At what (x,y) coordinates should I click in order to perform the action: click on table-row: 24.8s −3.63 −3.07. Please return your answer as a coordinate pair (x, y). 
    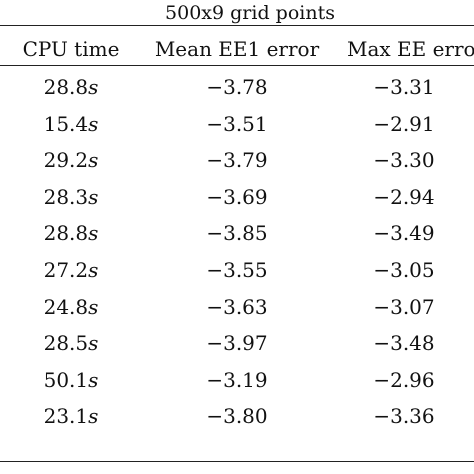
    Looking at the image, I should click on (237, 307).